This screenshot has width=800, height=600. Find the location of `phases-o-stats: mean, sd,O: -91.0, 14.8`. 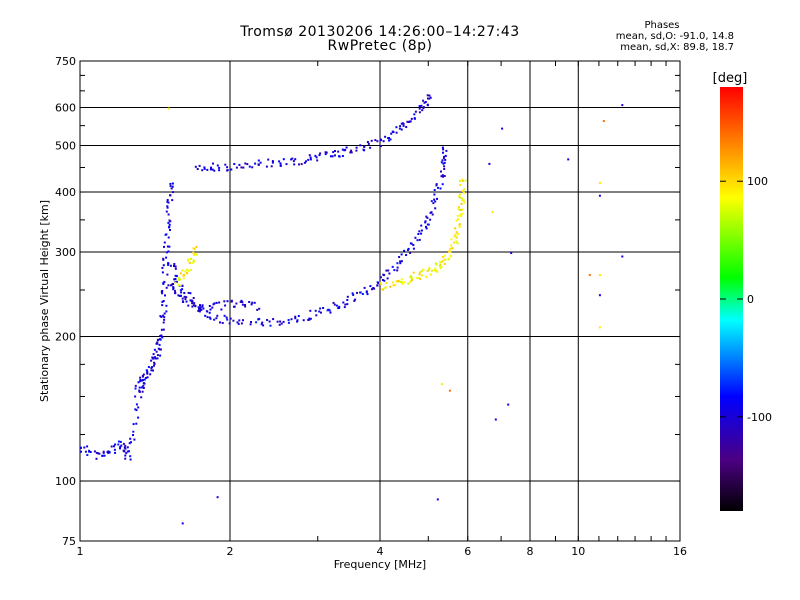

phases-o-stats: mean, sd,O: -91.0, 14.8 is located at coordinates (674, 36).